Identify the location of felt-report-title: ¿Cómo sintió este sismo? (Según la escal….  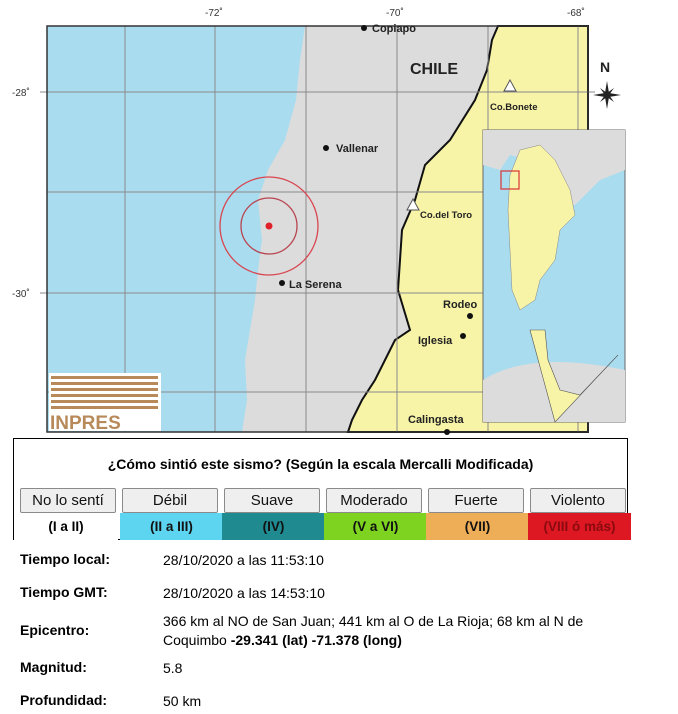
(320, 464).